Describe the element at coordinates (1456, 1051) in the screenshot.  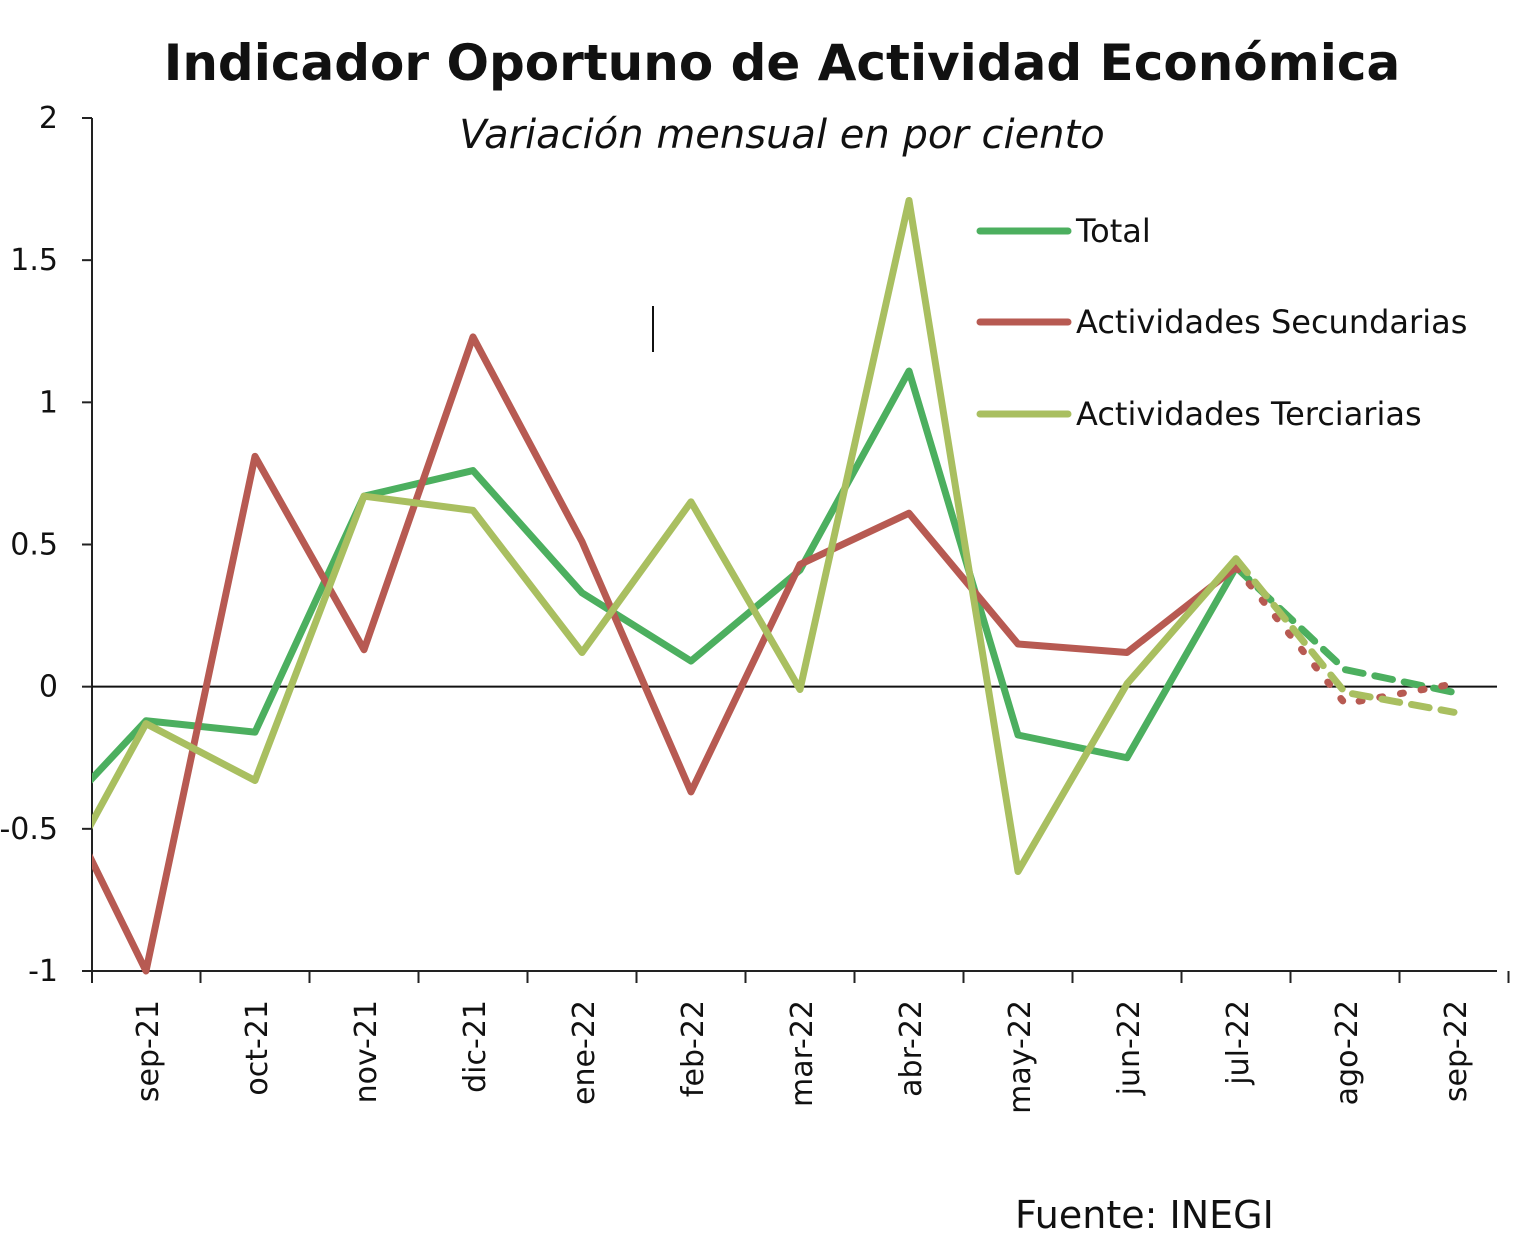
I see `x-tick-label: sep-22` at that location.